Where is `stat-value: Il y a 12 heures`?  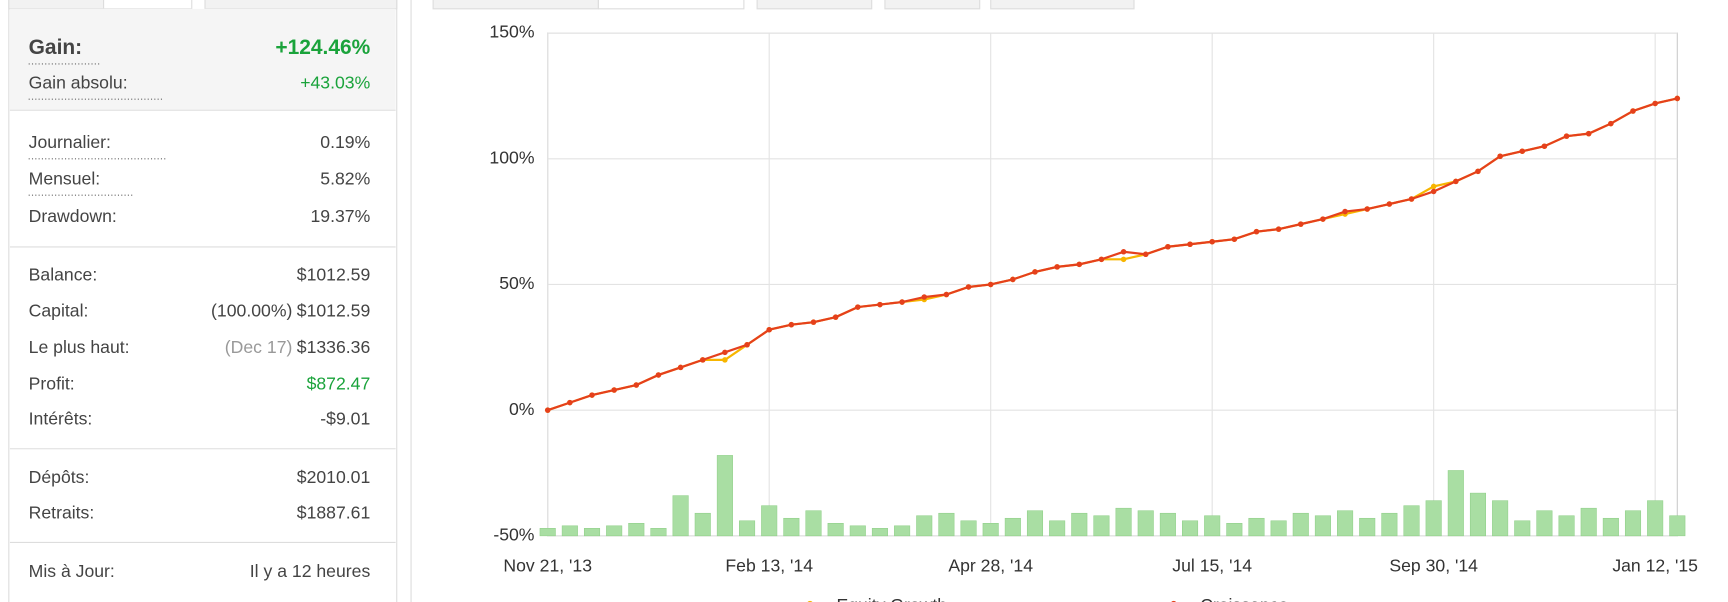
stat-value: Il y a 12 heures is located at coordinates (310, 571).